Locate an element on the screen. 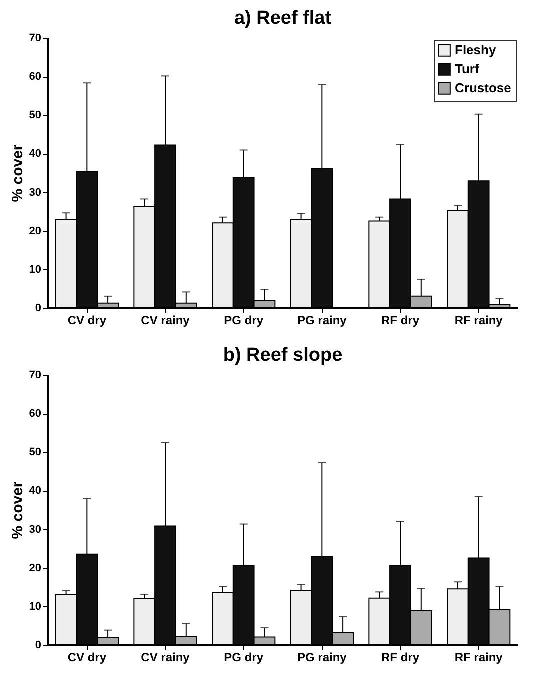 The height and width of the screenshot is (698, 555). legend-label: Turf is located at coordinates (467, 69).